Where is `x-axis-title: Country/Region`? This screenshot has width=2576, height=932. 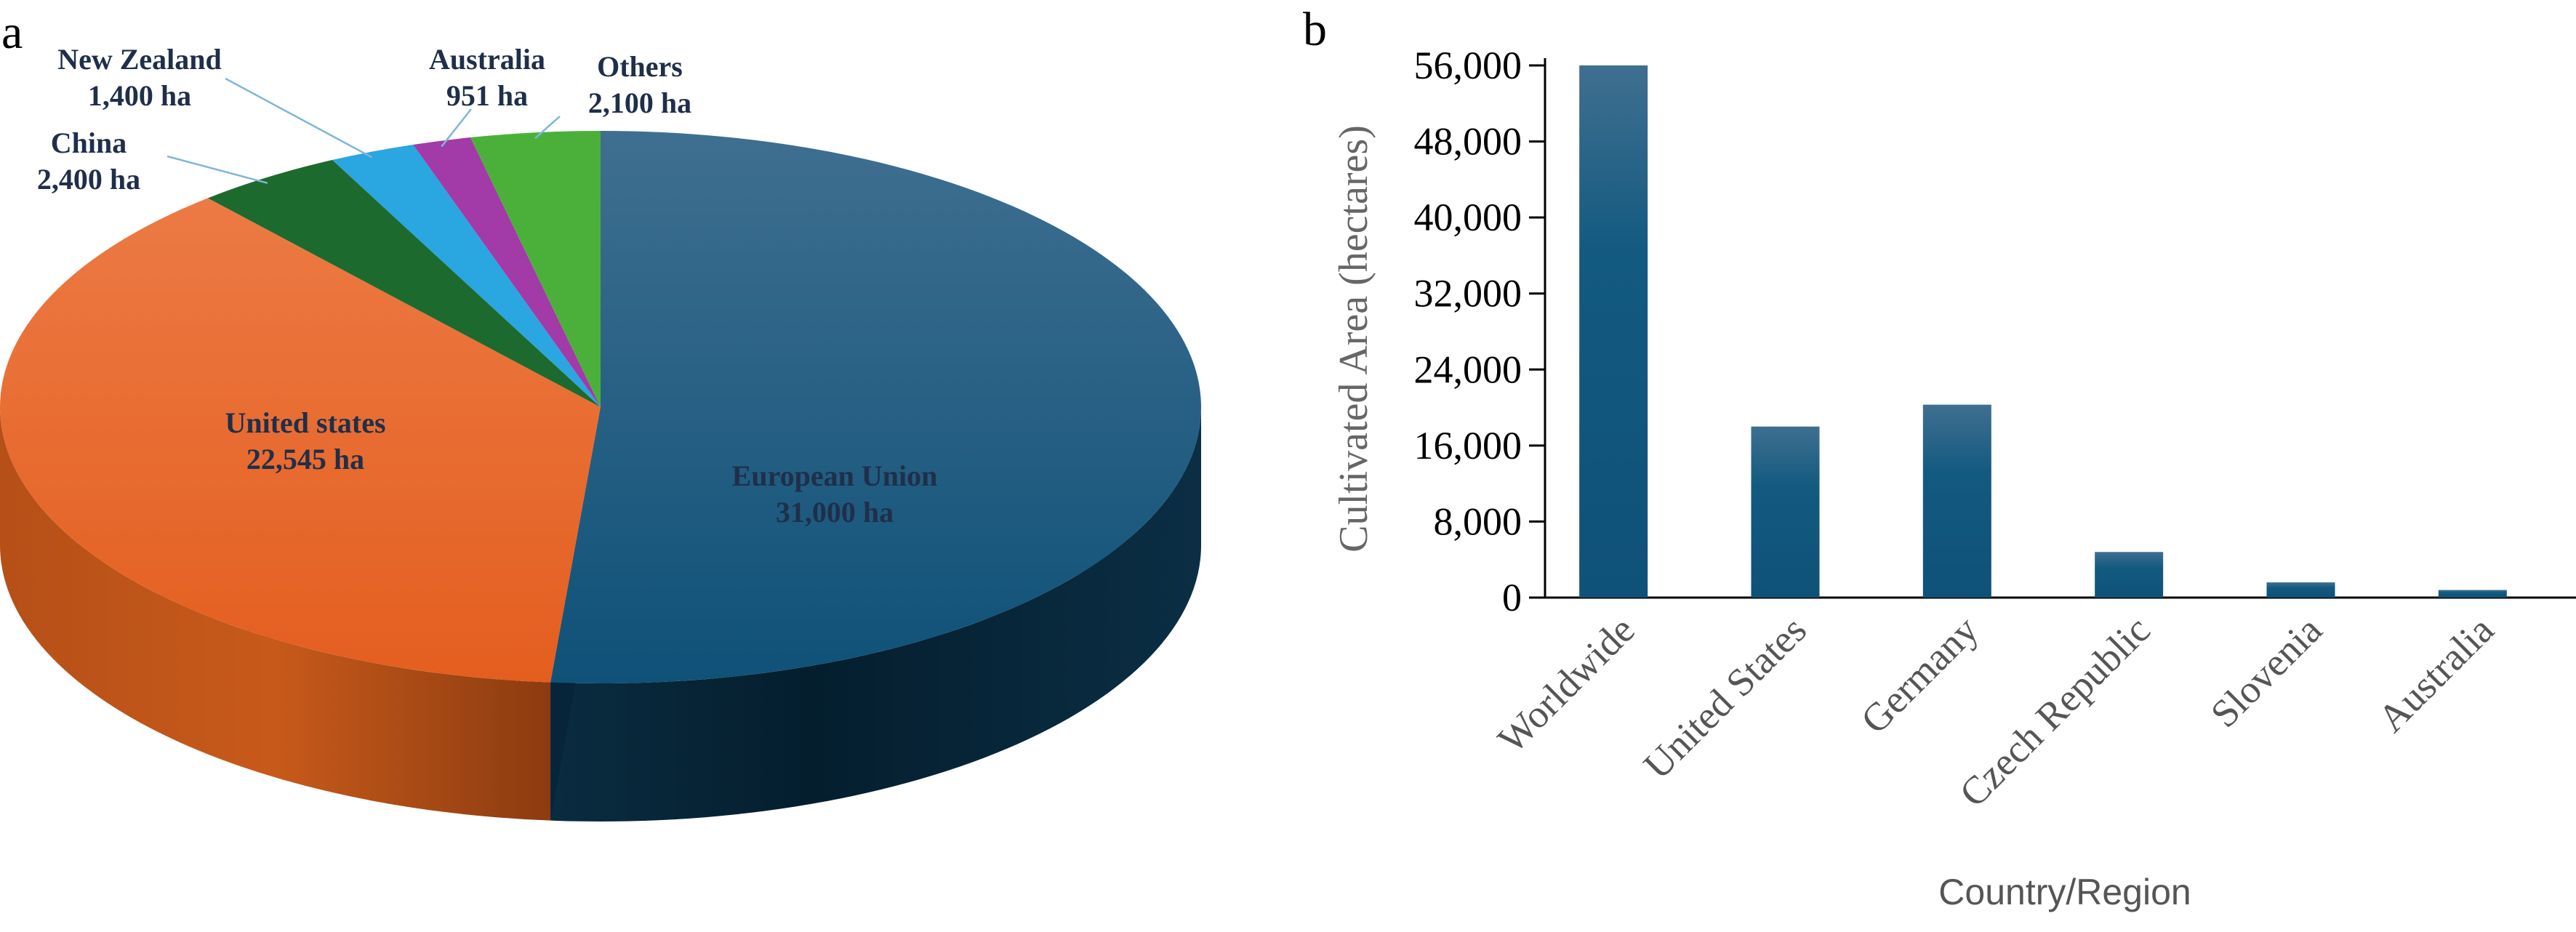
x-axis-title: Country/Region is located at coordinates (2064, 892).